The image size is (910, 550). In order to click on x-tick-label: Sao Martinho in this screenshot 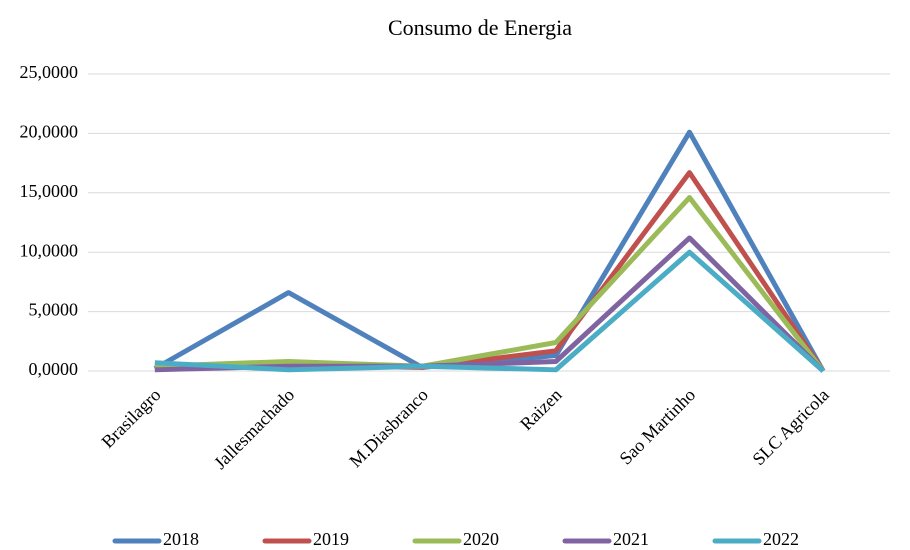, I will do `click(657, 427)`.